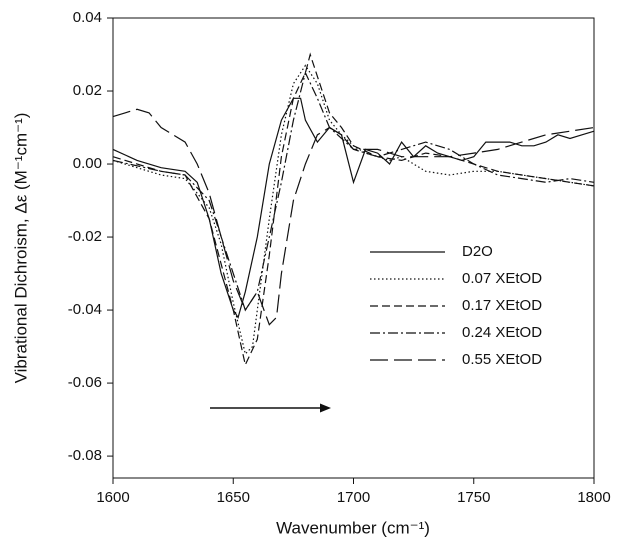 This screenshot has width=618, height=551. What do you see at coordinates (477, 251) in the screenshot?
I see `legend-label: D2O` at bounding box center [477, 251].